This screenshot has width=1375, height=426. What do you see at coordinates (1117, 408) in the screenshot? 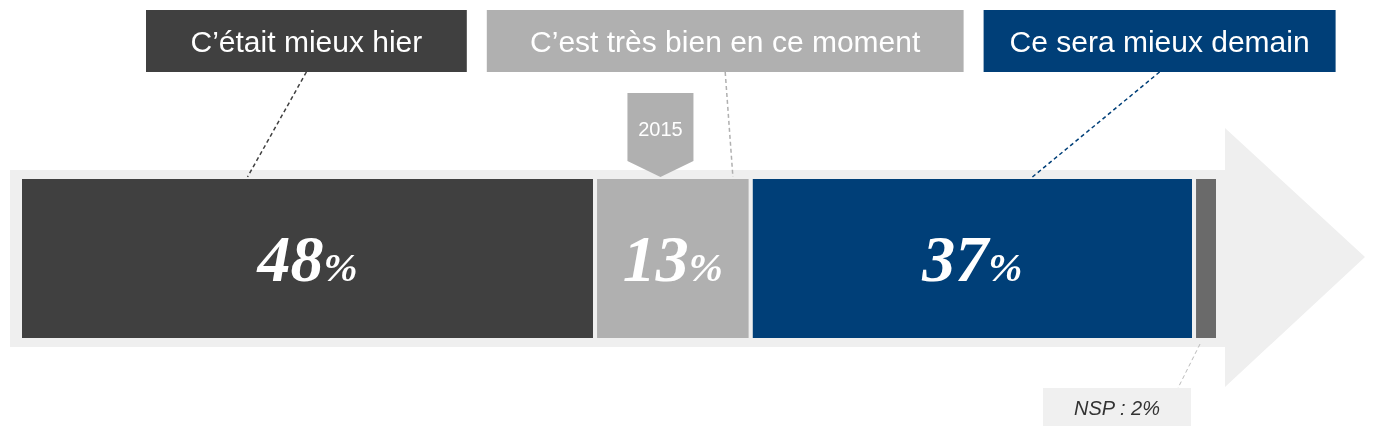
I see `data-label: NSP : 2%` at bounding box center [1117, 408].